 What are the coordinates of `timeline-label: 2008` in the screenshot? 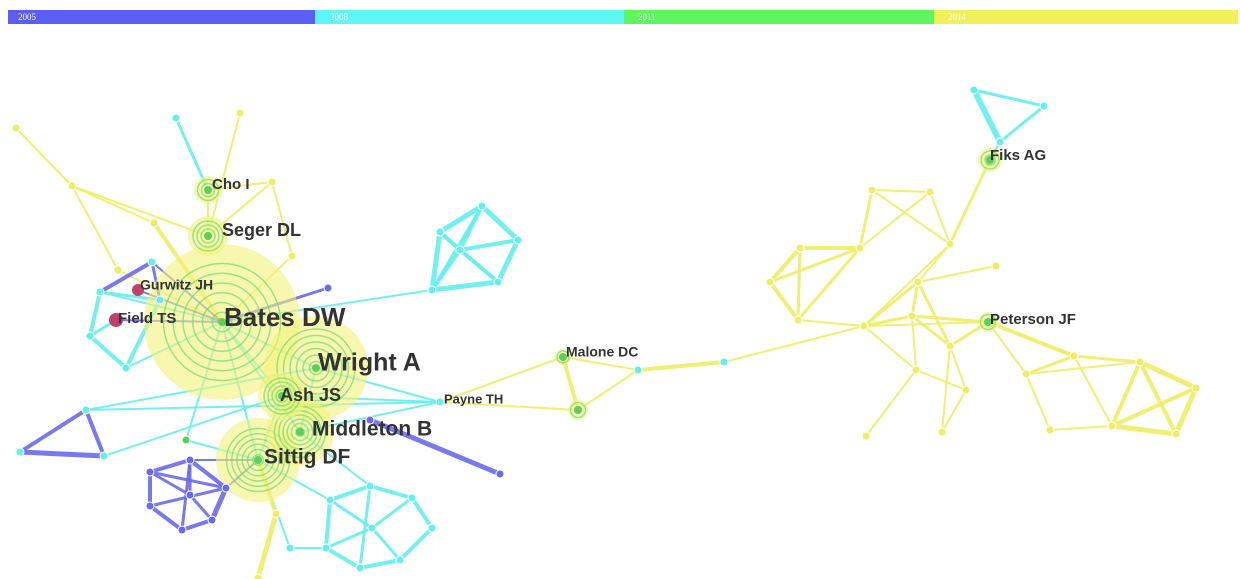 It's located at (339, 17).